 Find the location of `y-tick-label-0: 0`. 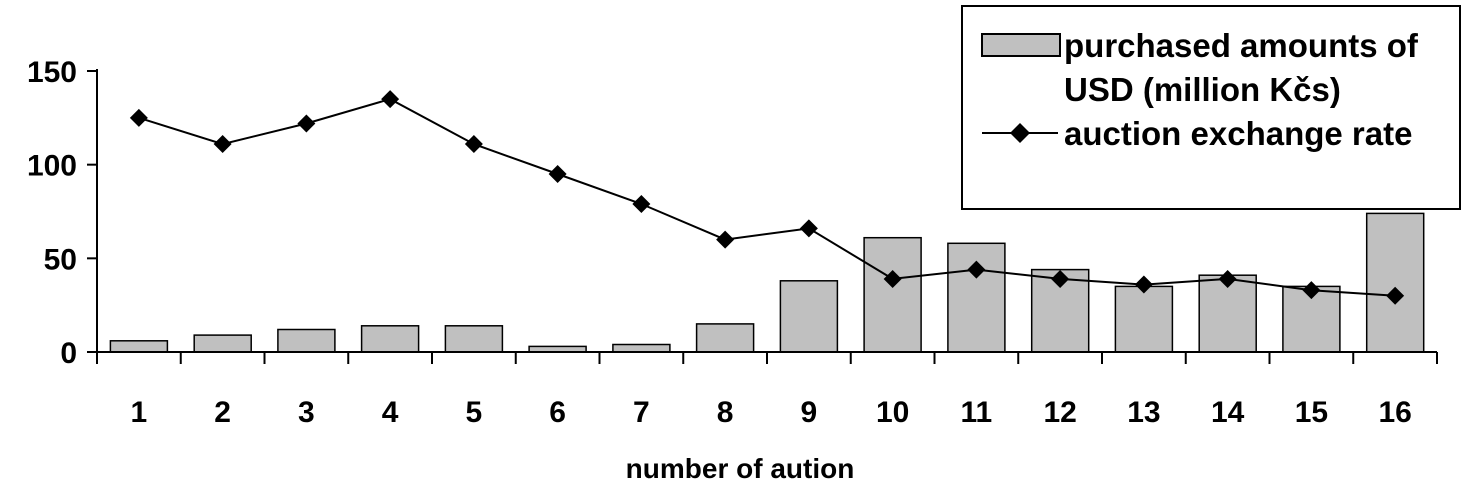

y-tick-label-0: 0 is located at coordinates (68, 353).